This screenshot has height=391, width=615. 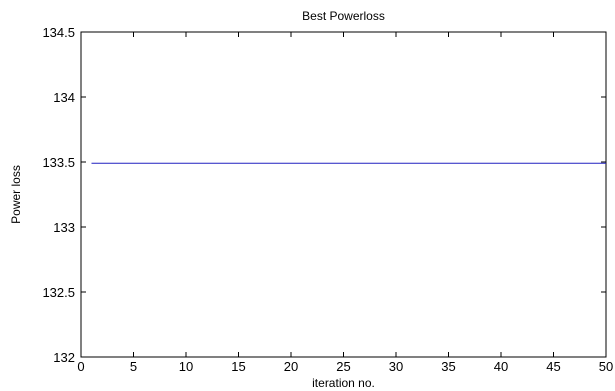 I want to click on x-tick-label: 10, so click(x=186, y=366).